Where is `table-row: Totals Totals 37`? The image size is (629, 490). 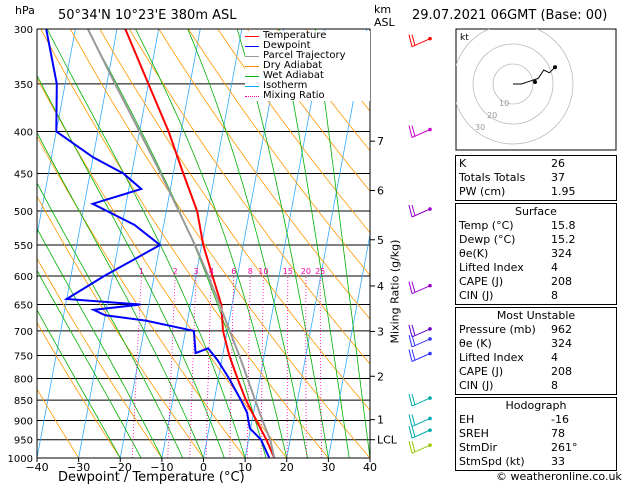 table-row: Totals Totals 37 is located at coordinates (536, 178).